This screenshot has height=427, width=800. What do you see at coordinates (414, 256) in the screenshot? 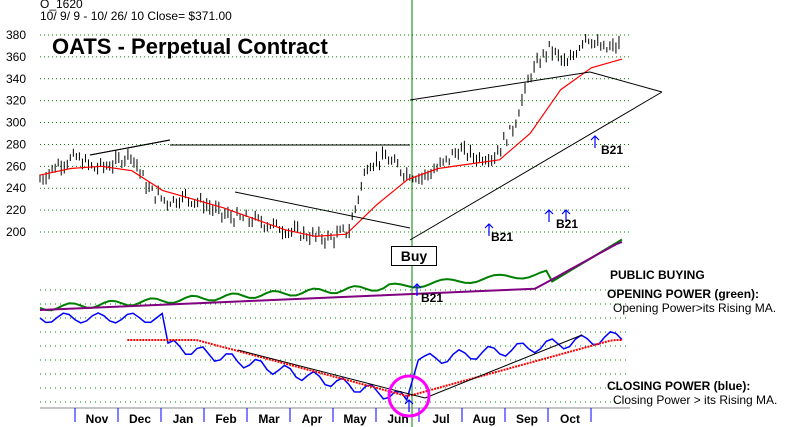
I see `buy-marker: Buy` at bounding box center [414, 256].